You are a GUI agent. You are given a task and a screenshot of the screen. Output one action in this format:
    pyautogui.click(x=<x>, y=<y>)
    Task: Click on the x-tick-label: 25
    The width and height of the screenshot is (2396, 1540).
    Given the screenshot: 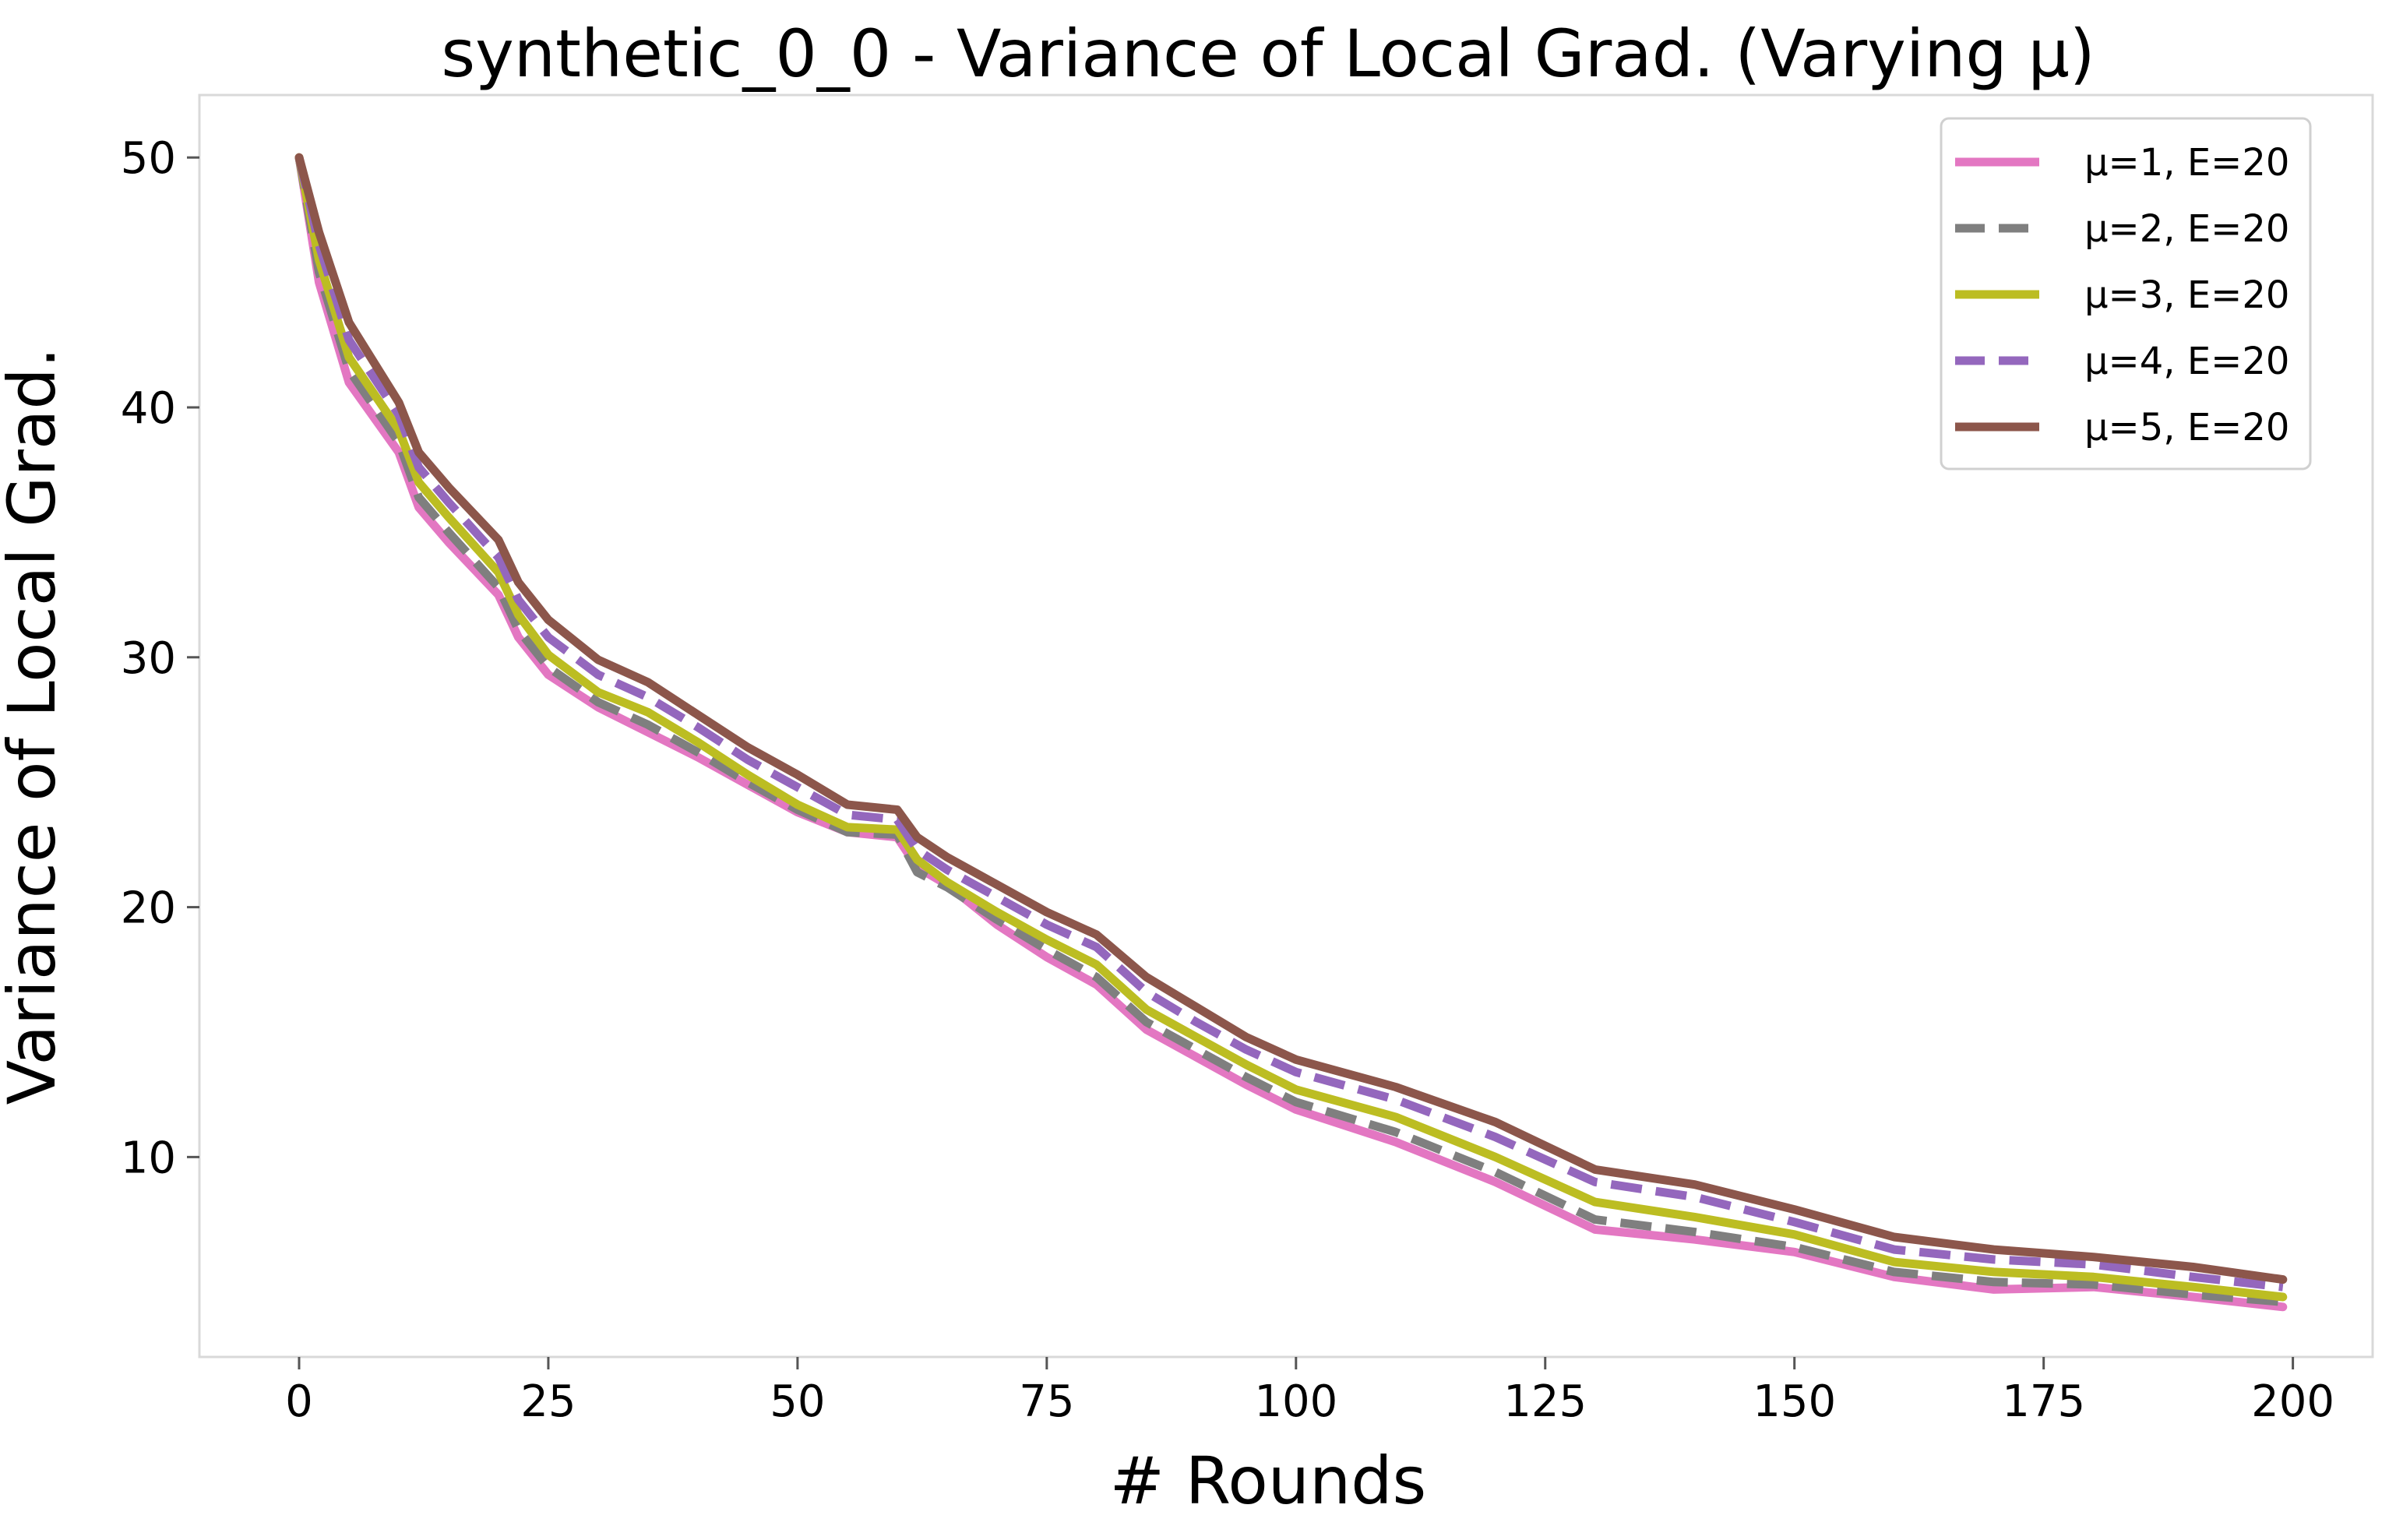 What is the action you would take?
    pyautogui.click(x=548, y=1401)
    